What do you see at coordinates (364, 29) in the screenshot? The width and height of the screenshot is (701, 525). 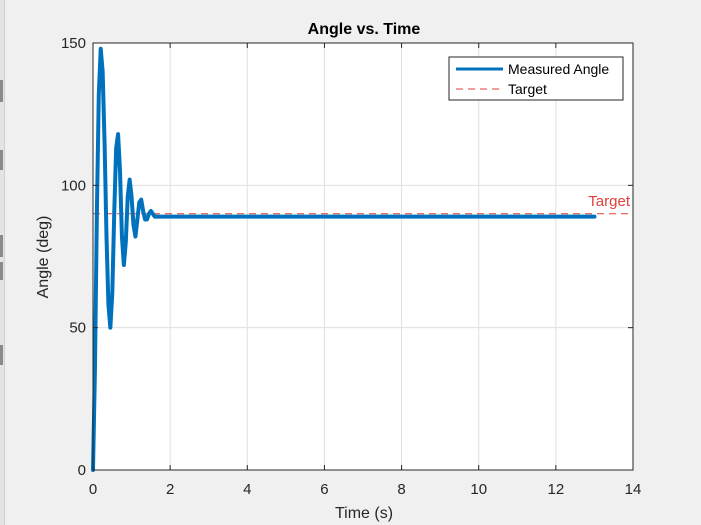 I see `chart-title: Angle vs. Time` at bounding box center [364, 29].